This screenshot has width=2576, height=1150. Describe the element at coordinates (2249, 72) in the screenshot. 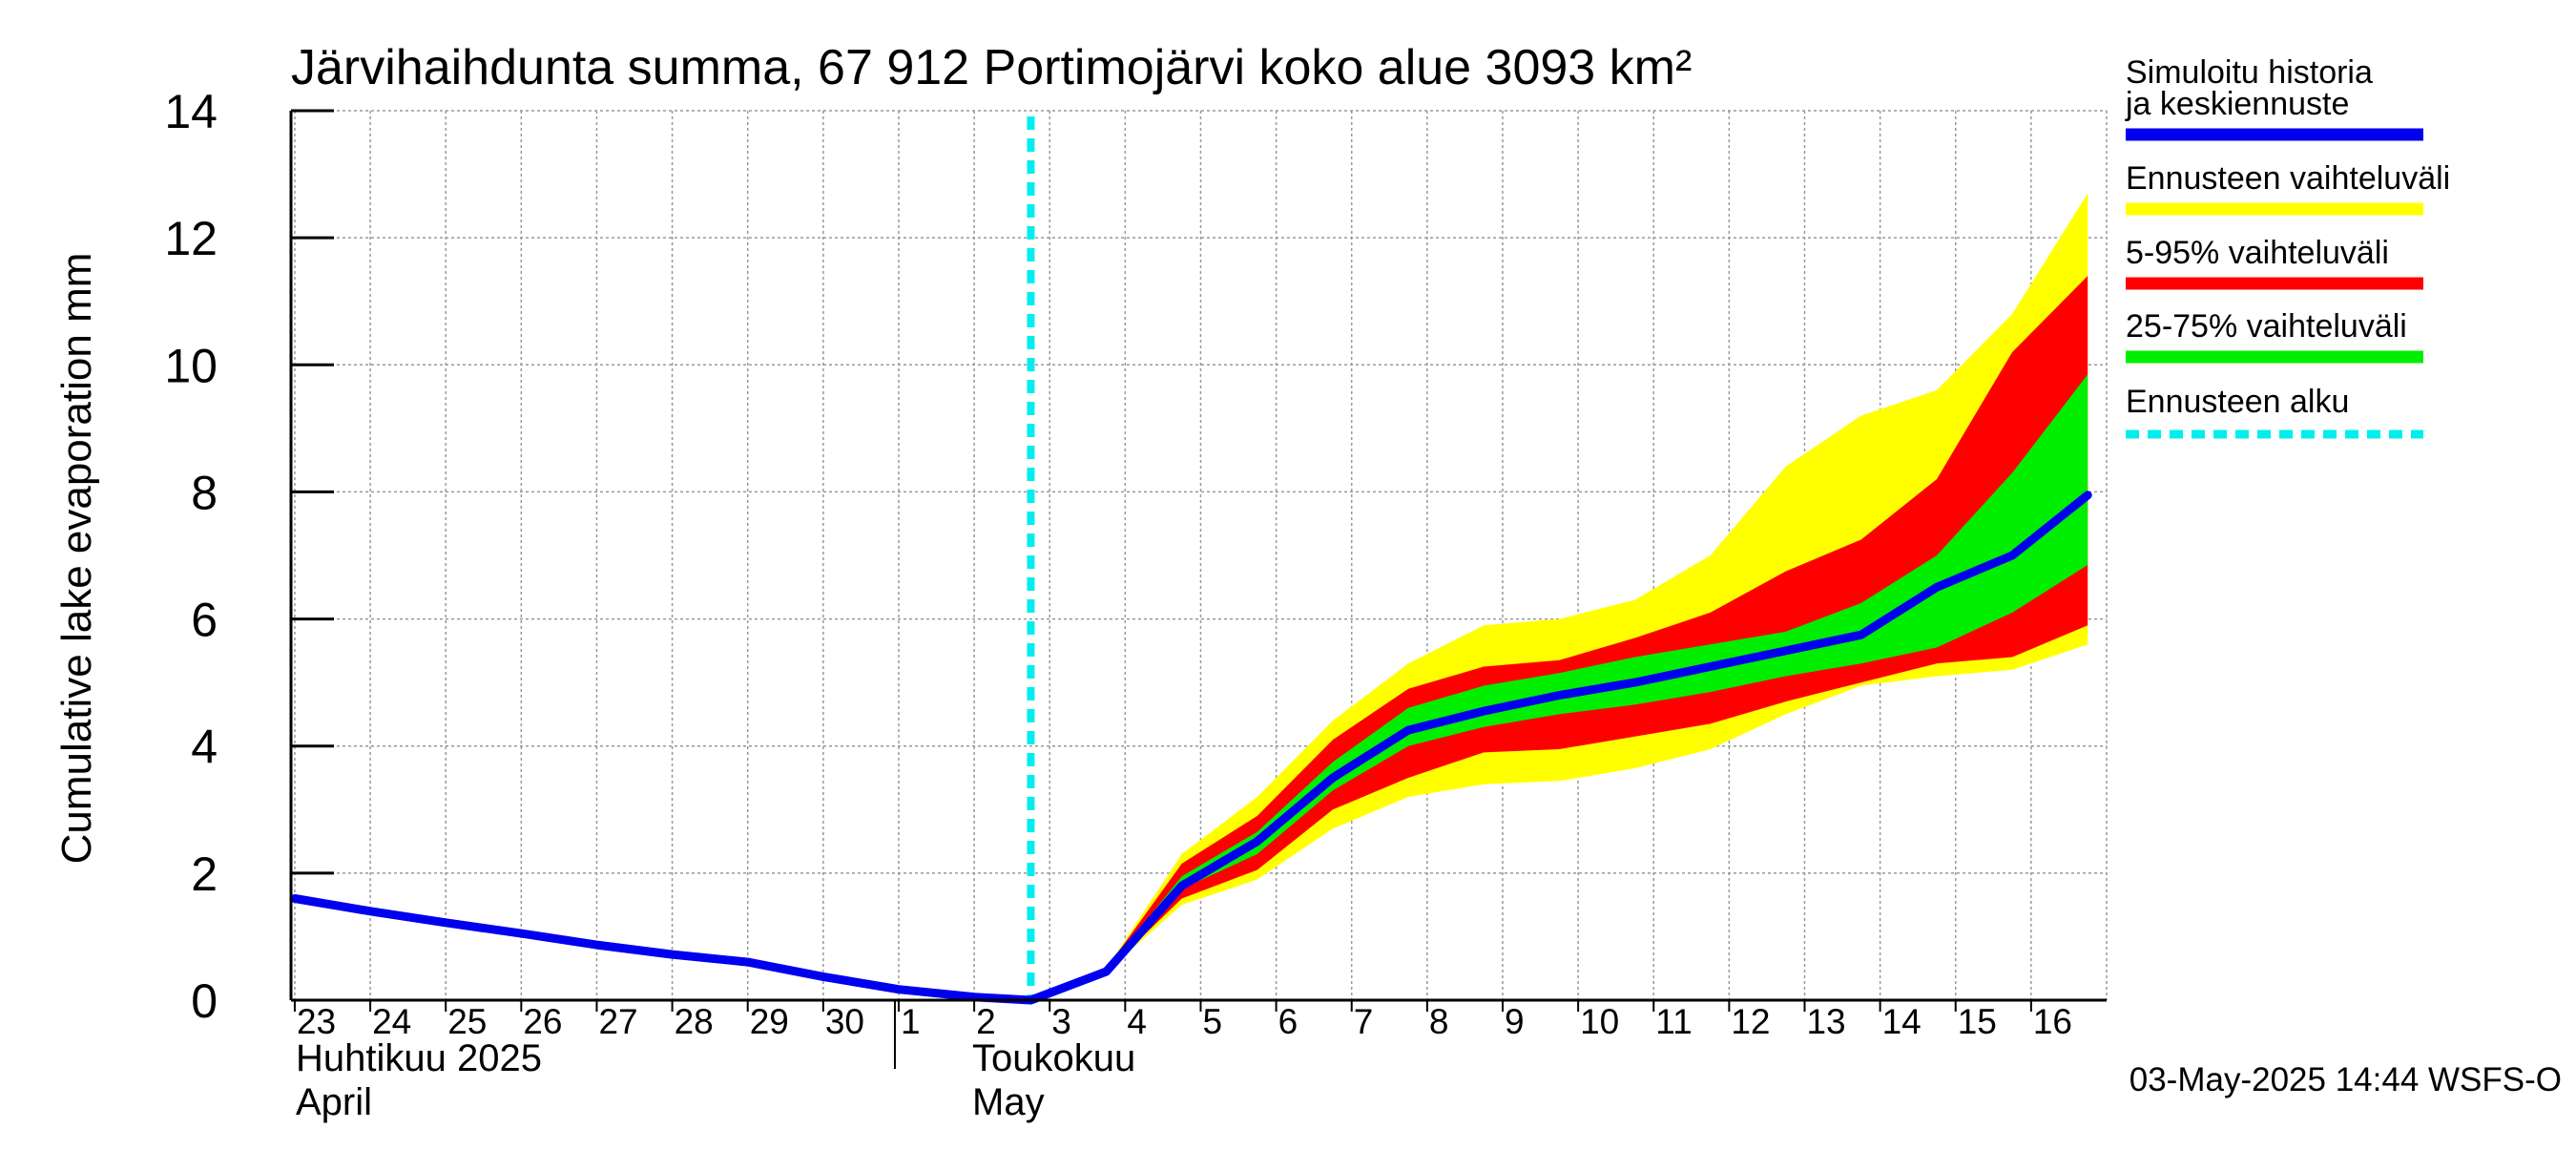

I see `legend-label: Simuloitu historia` at that location.